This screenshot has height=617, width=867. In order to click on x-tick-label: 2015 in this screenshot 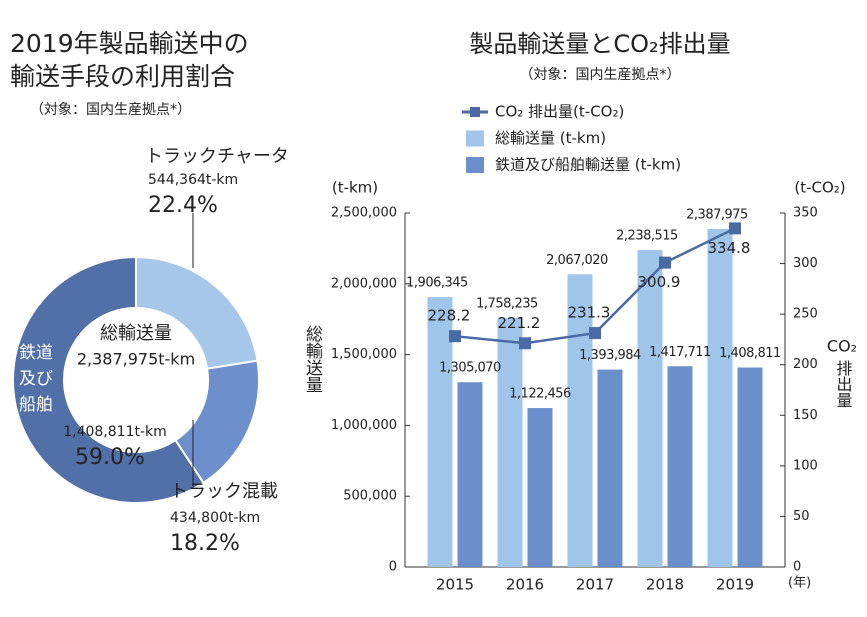, I will do `click(455, 585)`.